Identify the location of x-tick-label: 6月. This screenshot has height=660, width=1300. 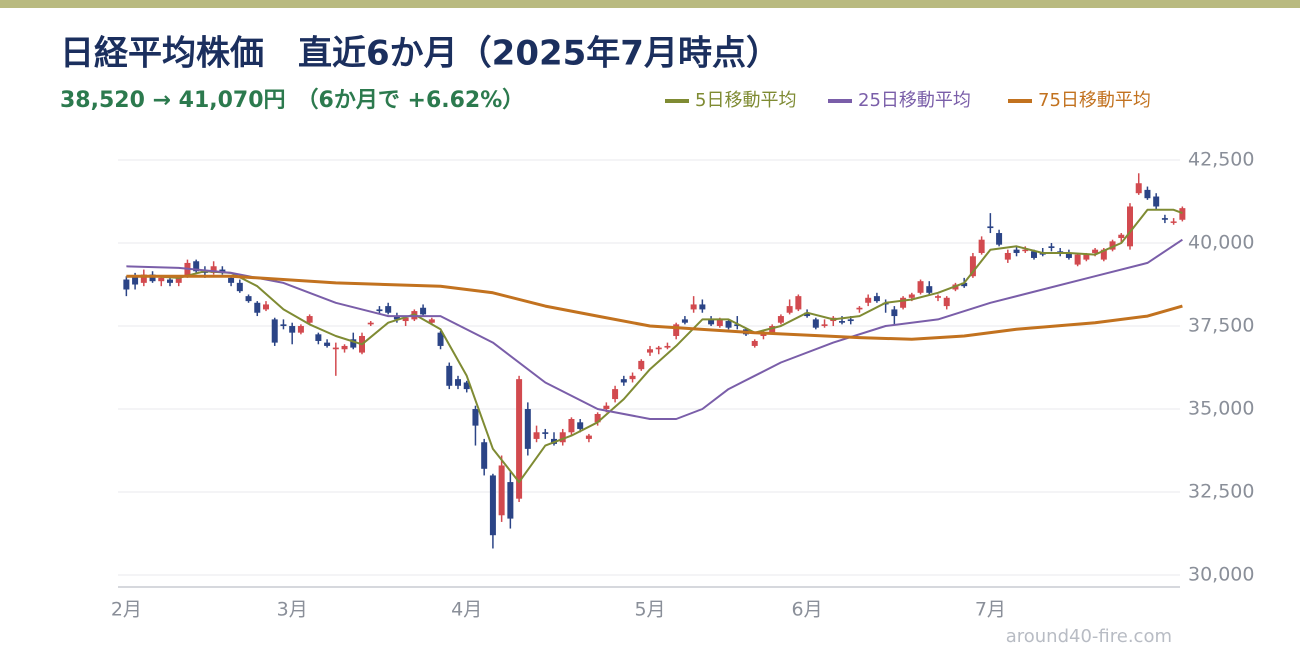
(807, 610).